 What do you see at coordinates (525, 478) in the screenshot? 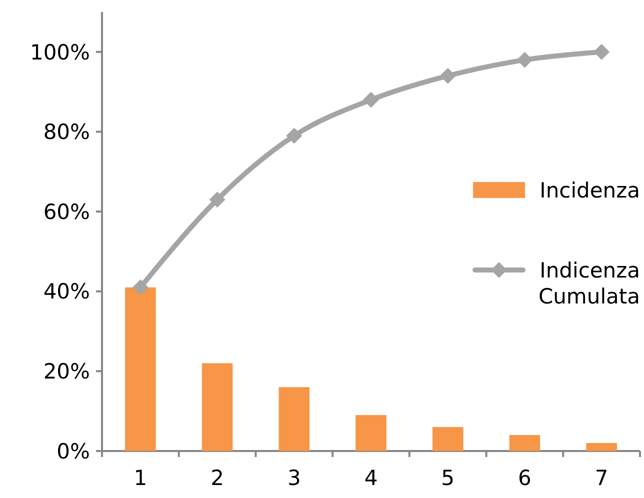
I see `x-tick-label: 6` at bounding box center [525, 478].